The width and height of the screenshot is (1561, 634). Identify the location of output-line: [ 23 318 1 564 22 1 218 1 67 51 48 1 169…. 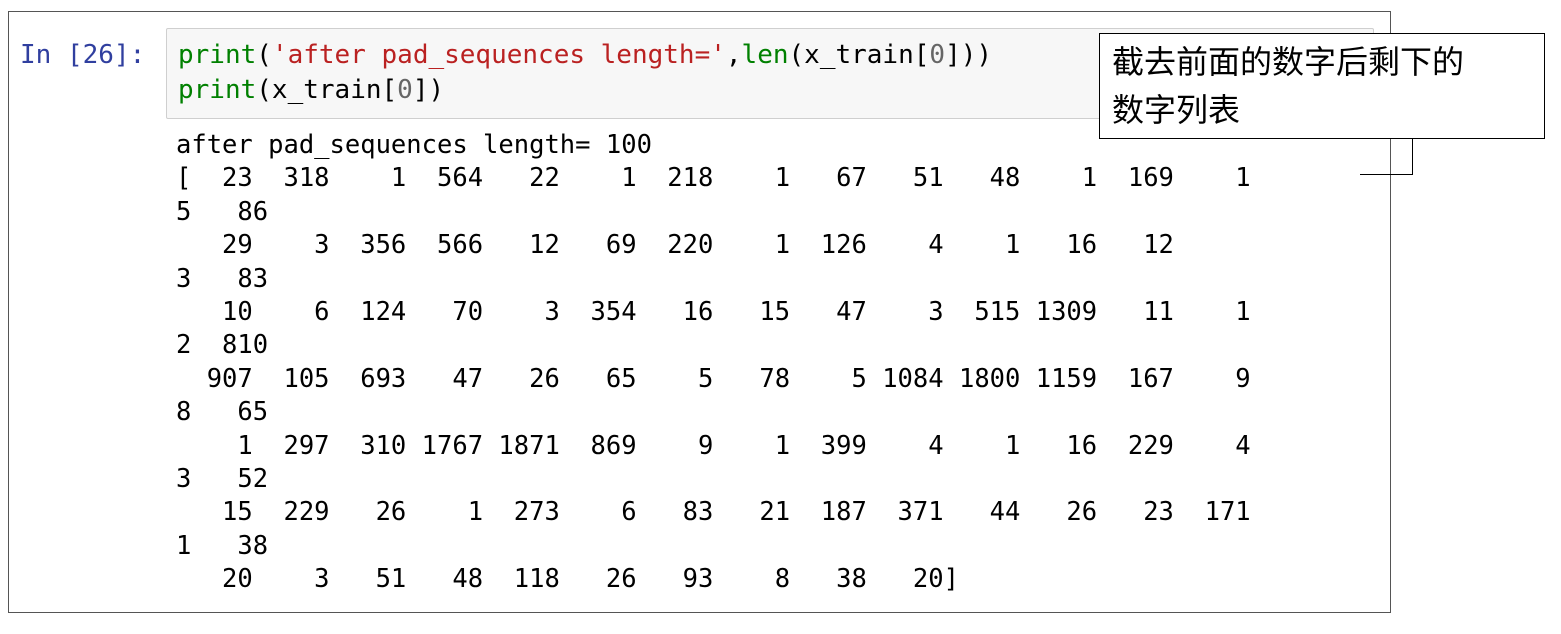
(713, 178).